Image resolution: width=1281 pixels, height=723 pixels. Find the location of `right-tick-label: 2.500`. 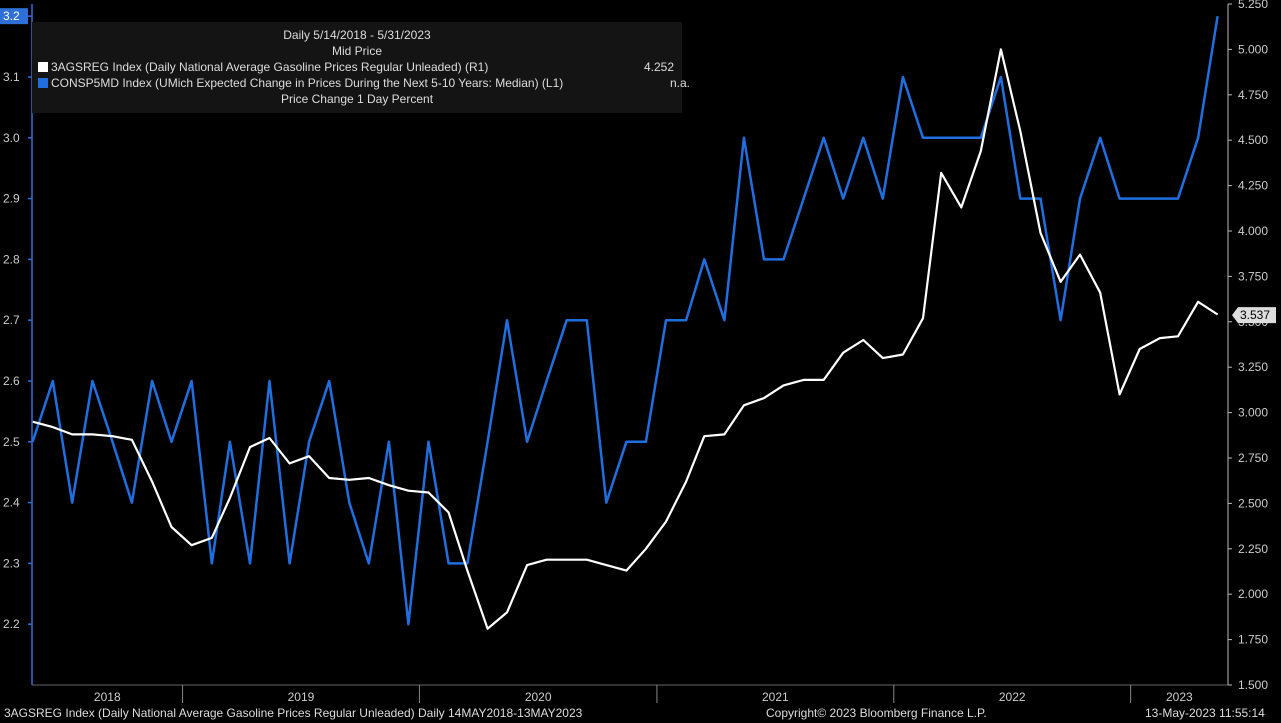

right-tick-label: 2.500 is located at coordinates (1253, 503).